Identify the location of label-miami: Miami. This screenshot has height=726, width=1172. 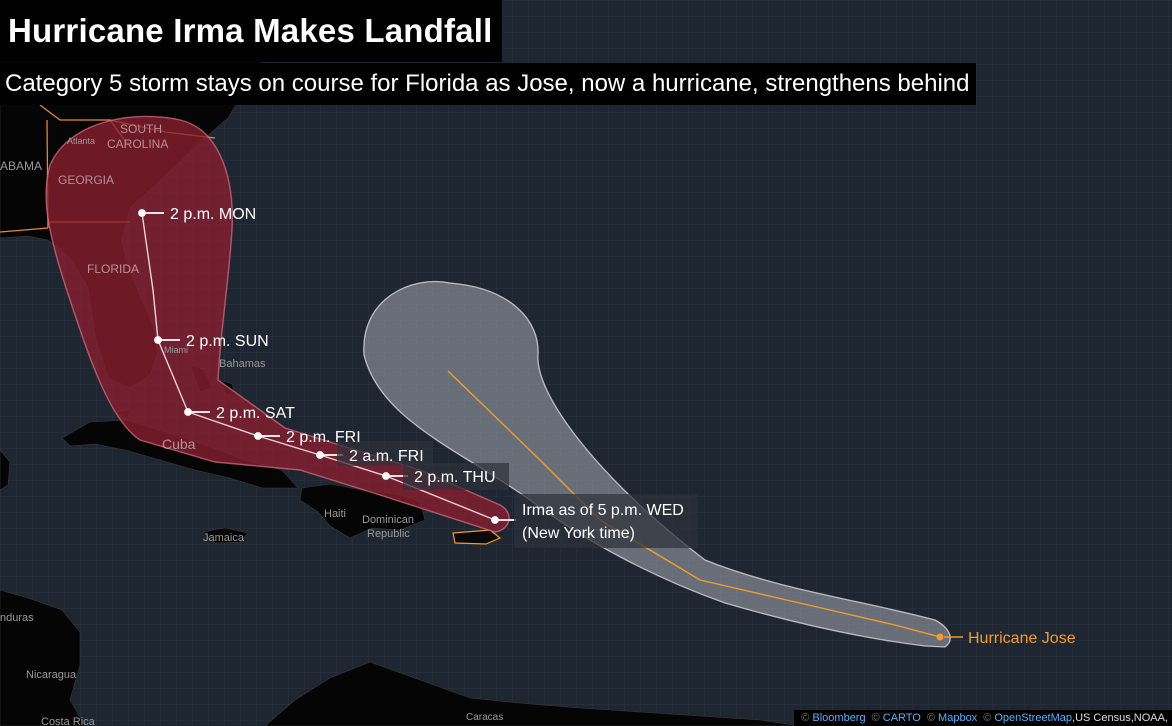
(176, 350).